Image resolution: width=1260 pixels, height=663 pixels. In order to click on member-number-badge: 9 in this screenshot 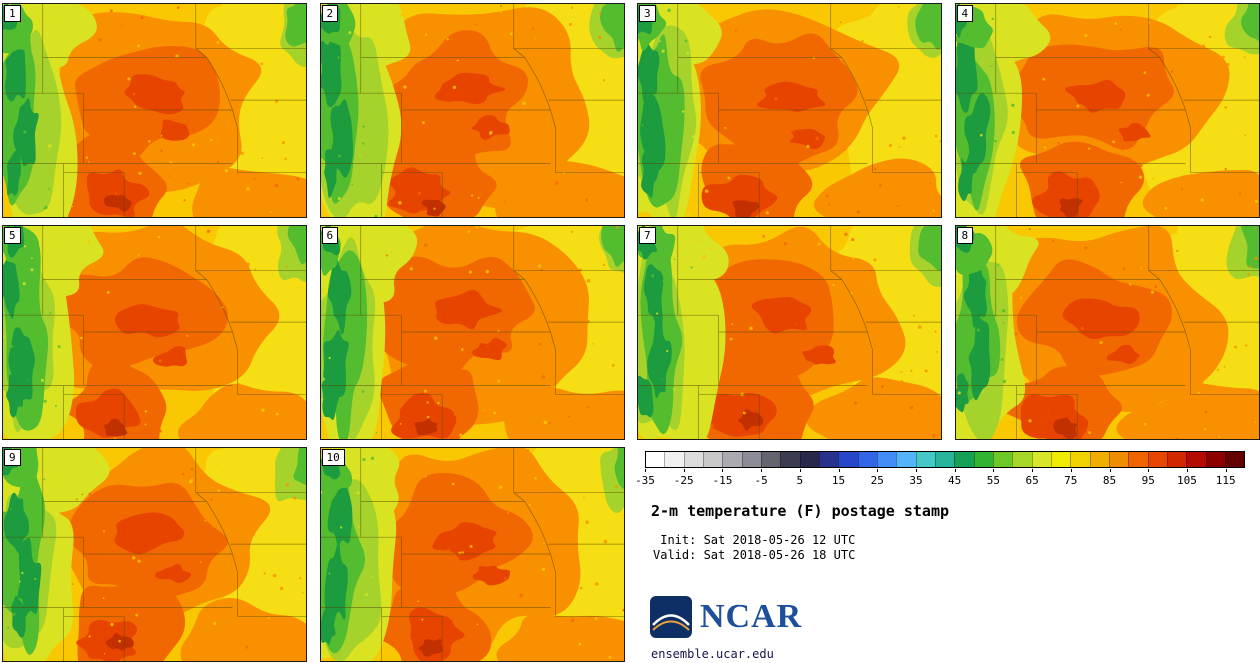, I will do `click(12, 457)`.